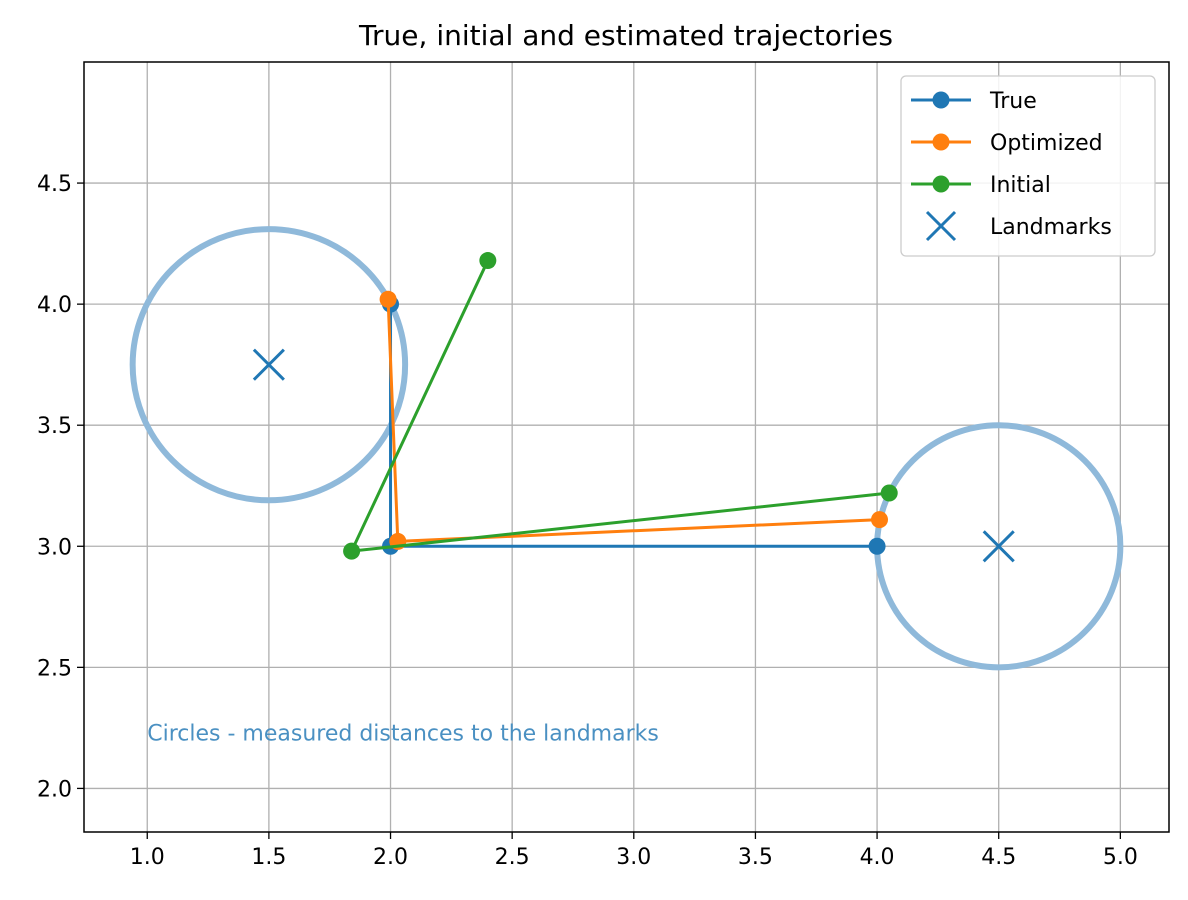 This screenshot has width=1188, height=900. I want to click on x-tick-label: 1.0, so click(147, 857).